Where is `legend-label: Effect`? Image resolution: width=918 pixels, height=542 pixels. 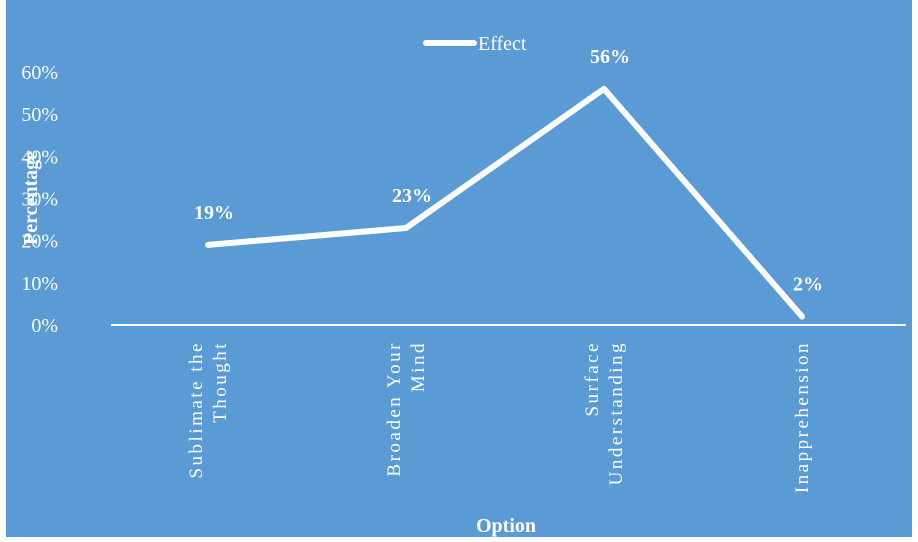
legend-label: Effect is located at coordinates (502, 44).